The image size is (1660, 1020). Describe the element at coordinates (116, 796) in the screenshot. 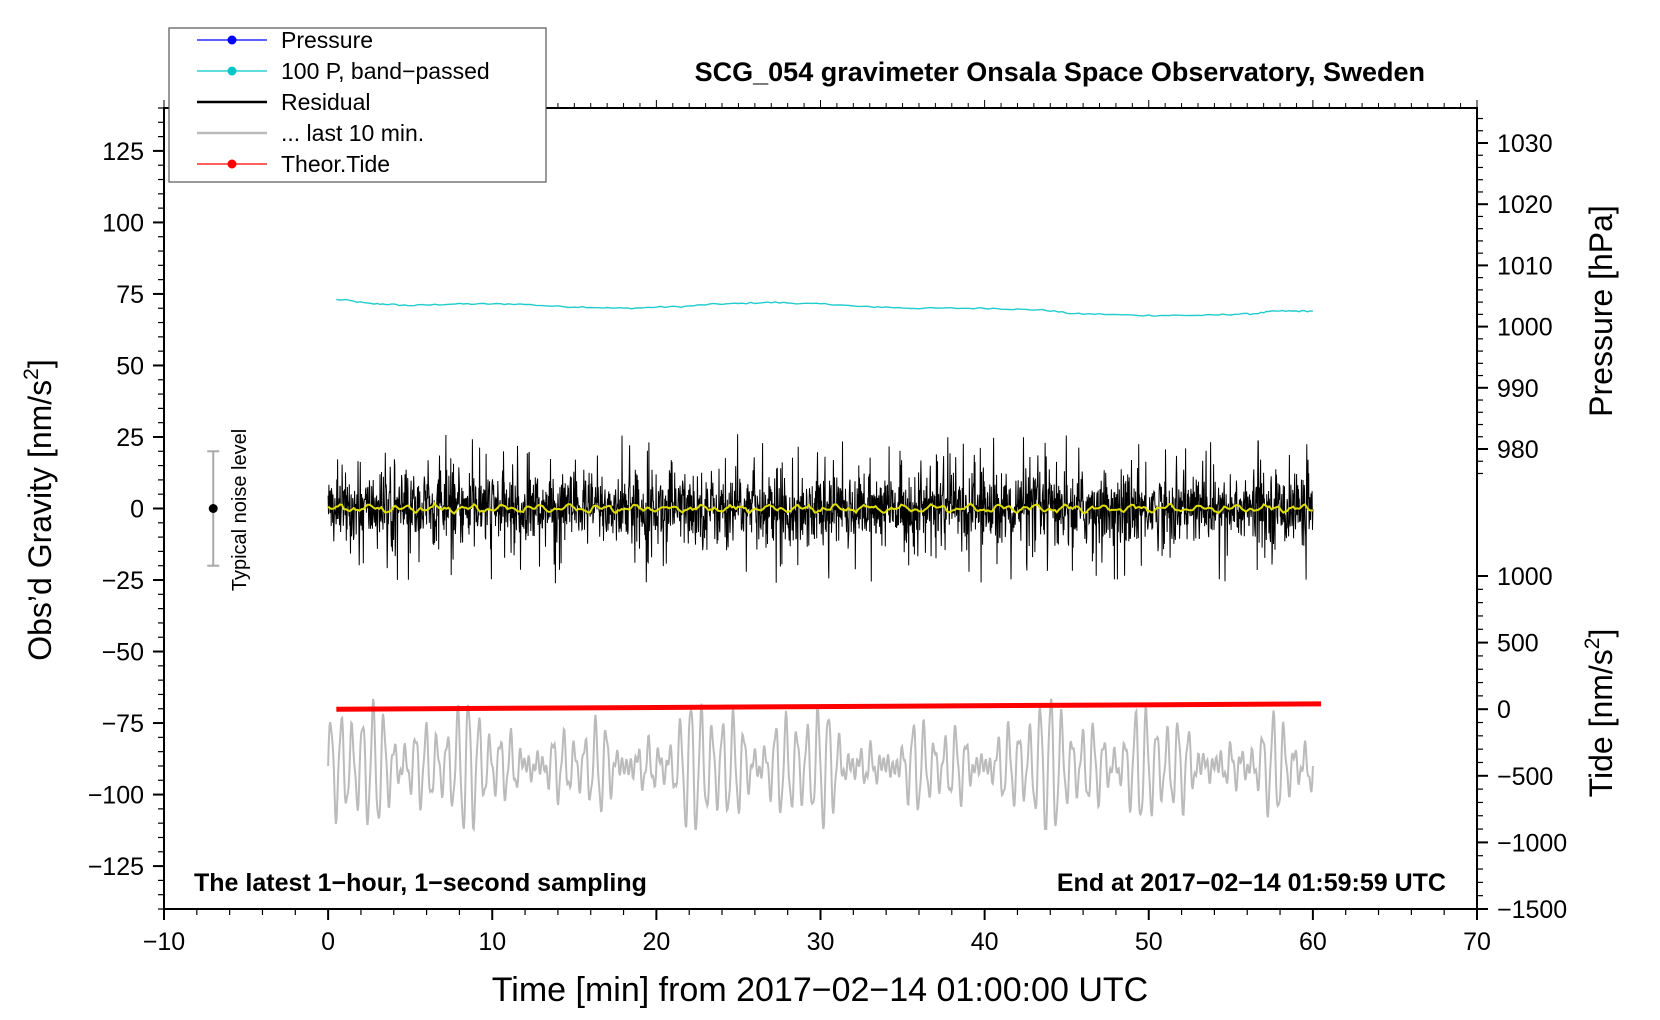

I see `y-tick-label: −100` at that location.